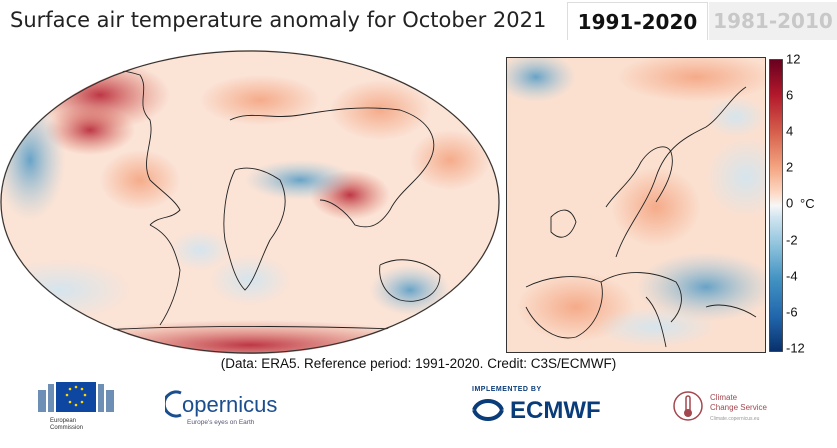 The width and height of the screenshot is (837, 448). Describe the element at coordinates (793, 59) in the screenshot. I see `colorbar-tick: 12` at that location.